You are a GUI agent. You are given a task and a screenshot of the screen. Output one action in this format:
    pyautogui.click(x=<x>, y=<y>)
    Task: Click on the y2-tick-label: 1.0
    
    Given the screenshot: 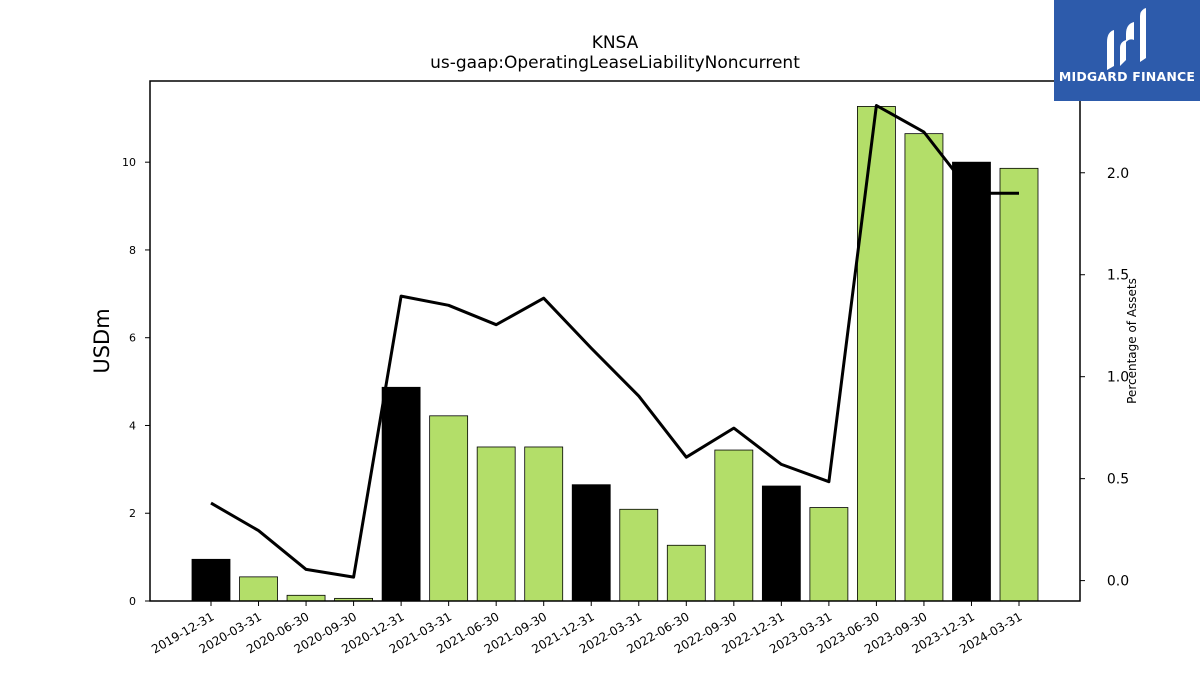 What is the action you would take?
    pyautogui.click(x=1118, y=378)
    